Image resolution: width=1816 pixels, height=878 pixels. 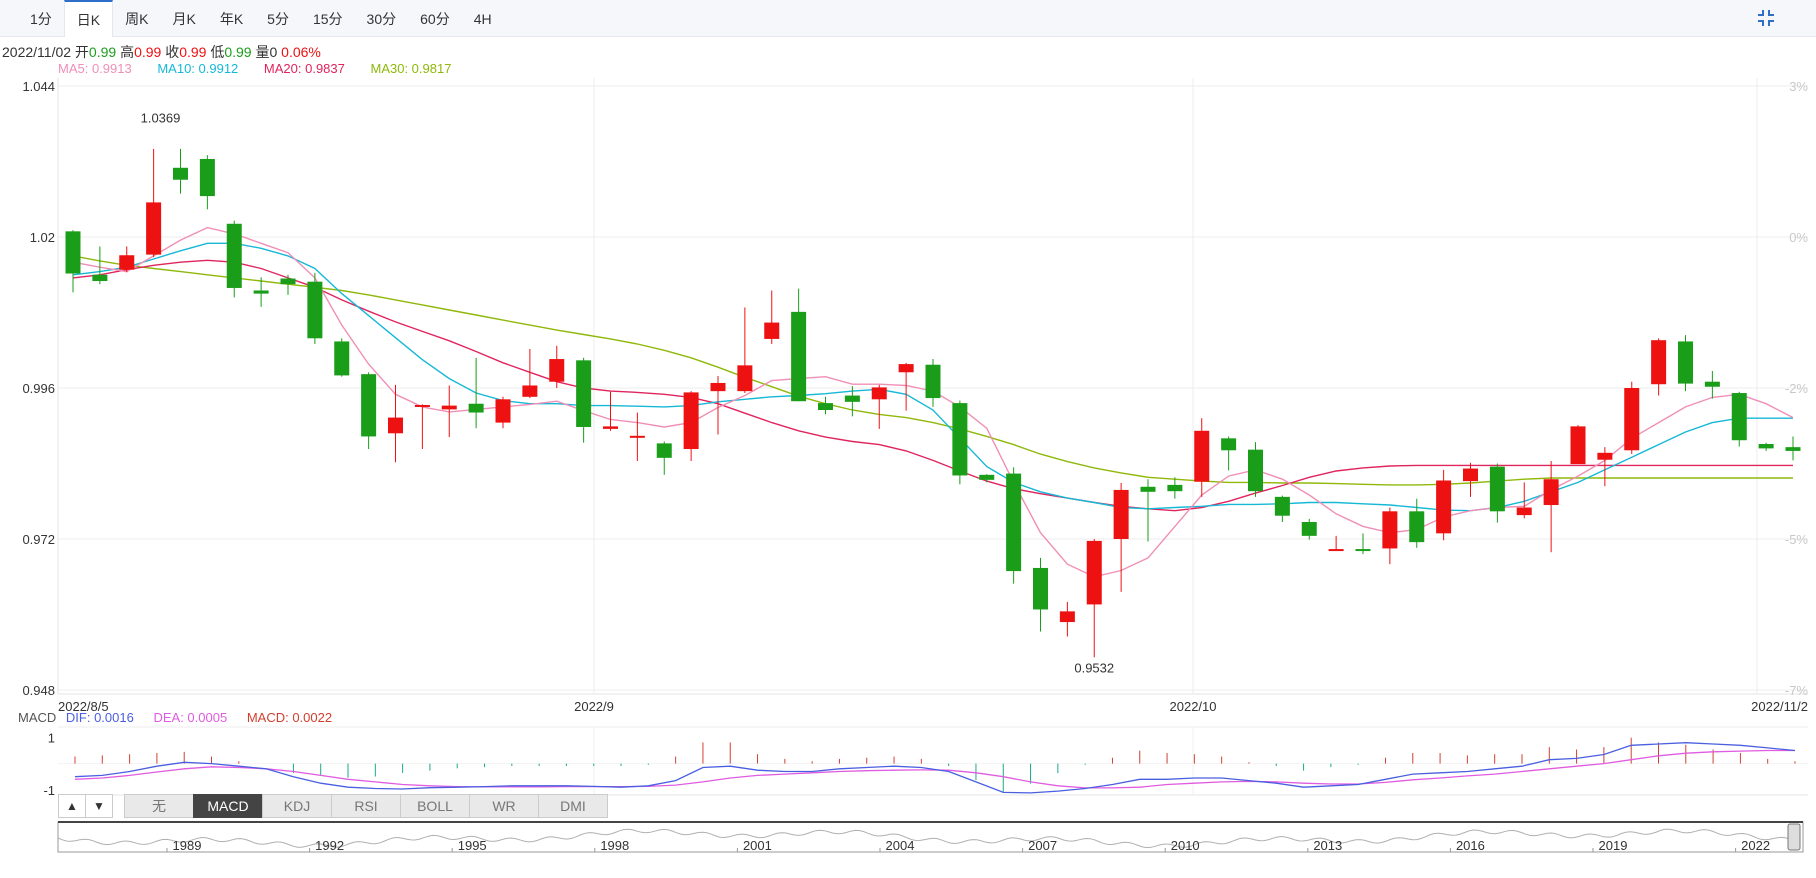 What do you see at coordinates (594, 706) in the screenshot?
I see `x-tick-1: 2022/9` at bounding box center [594, 706].